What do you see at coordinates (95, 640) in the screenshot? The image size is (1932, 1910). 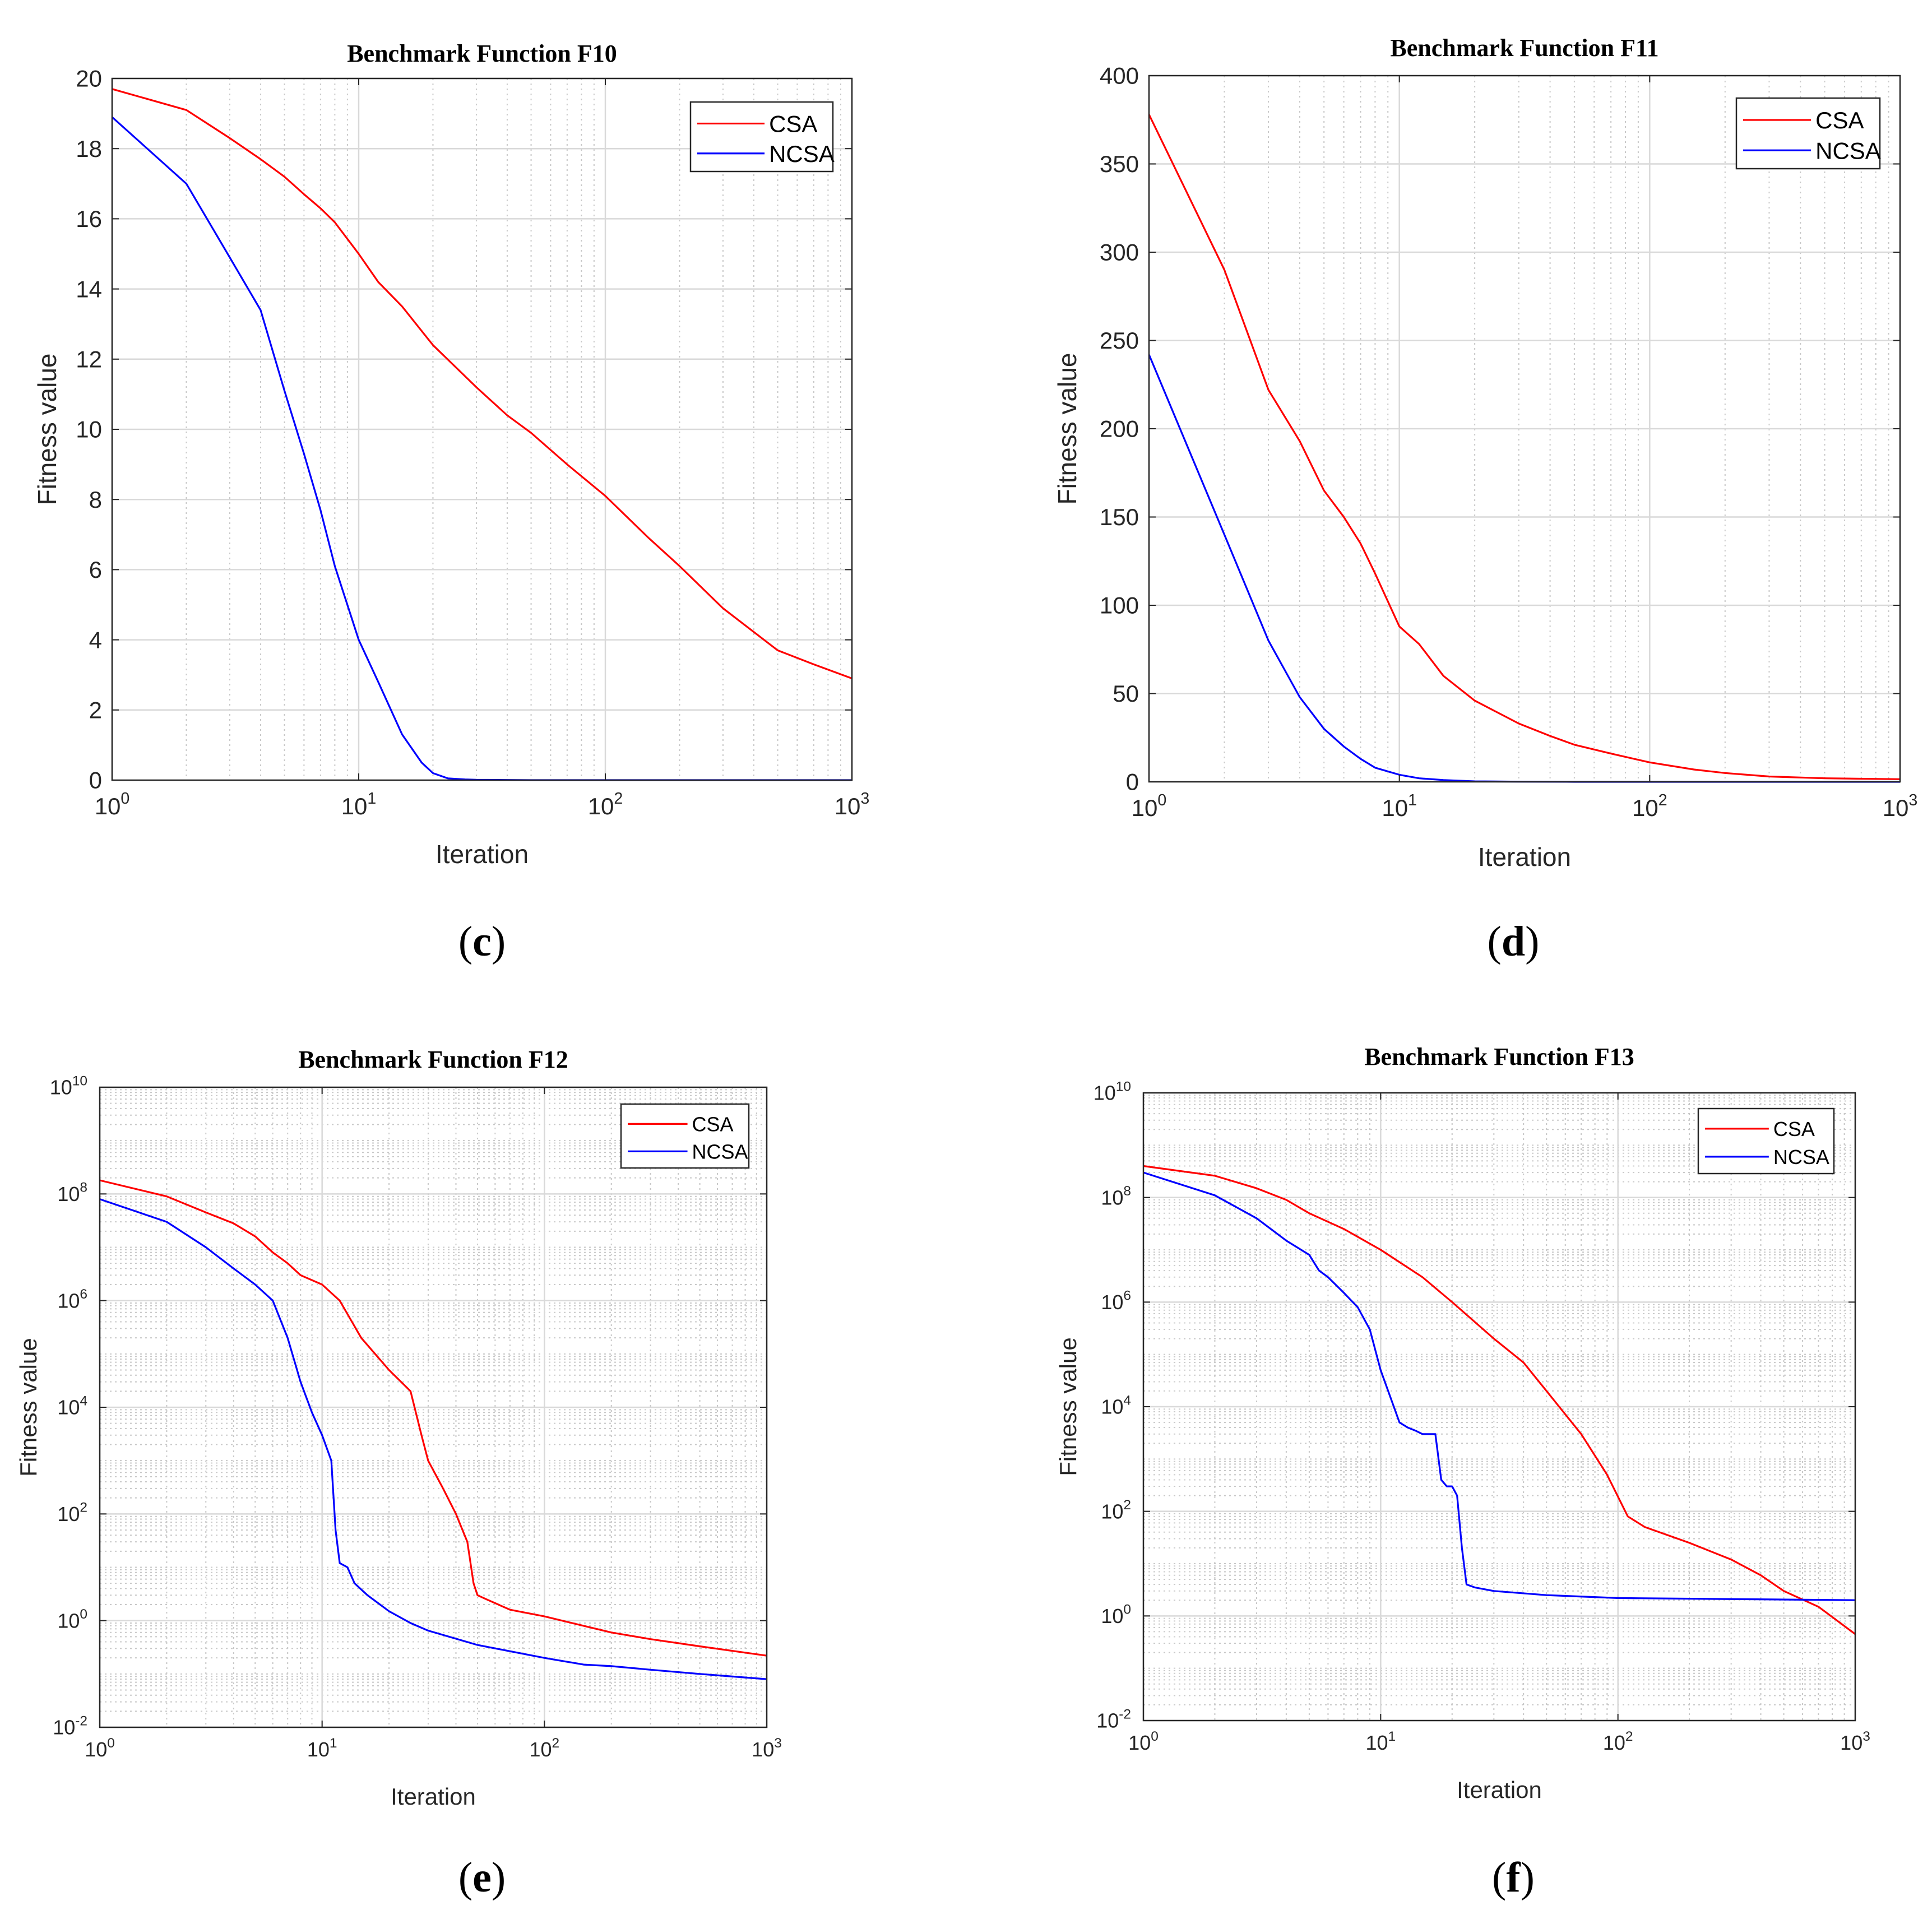 I see `y-tick-label: 4` at bounding box center [95, 640].